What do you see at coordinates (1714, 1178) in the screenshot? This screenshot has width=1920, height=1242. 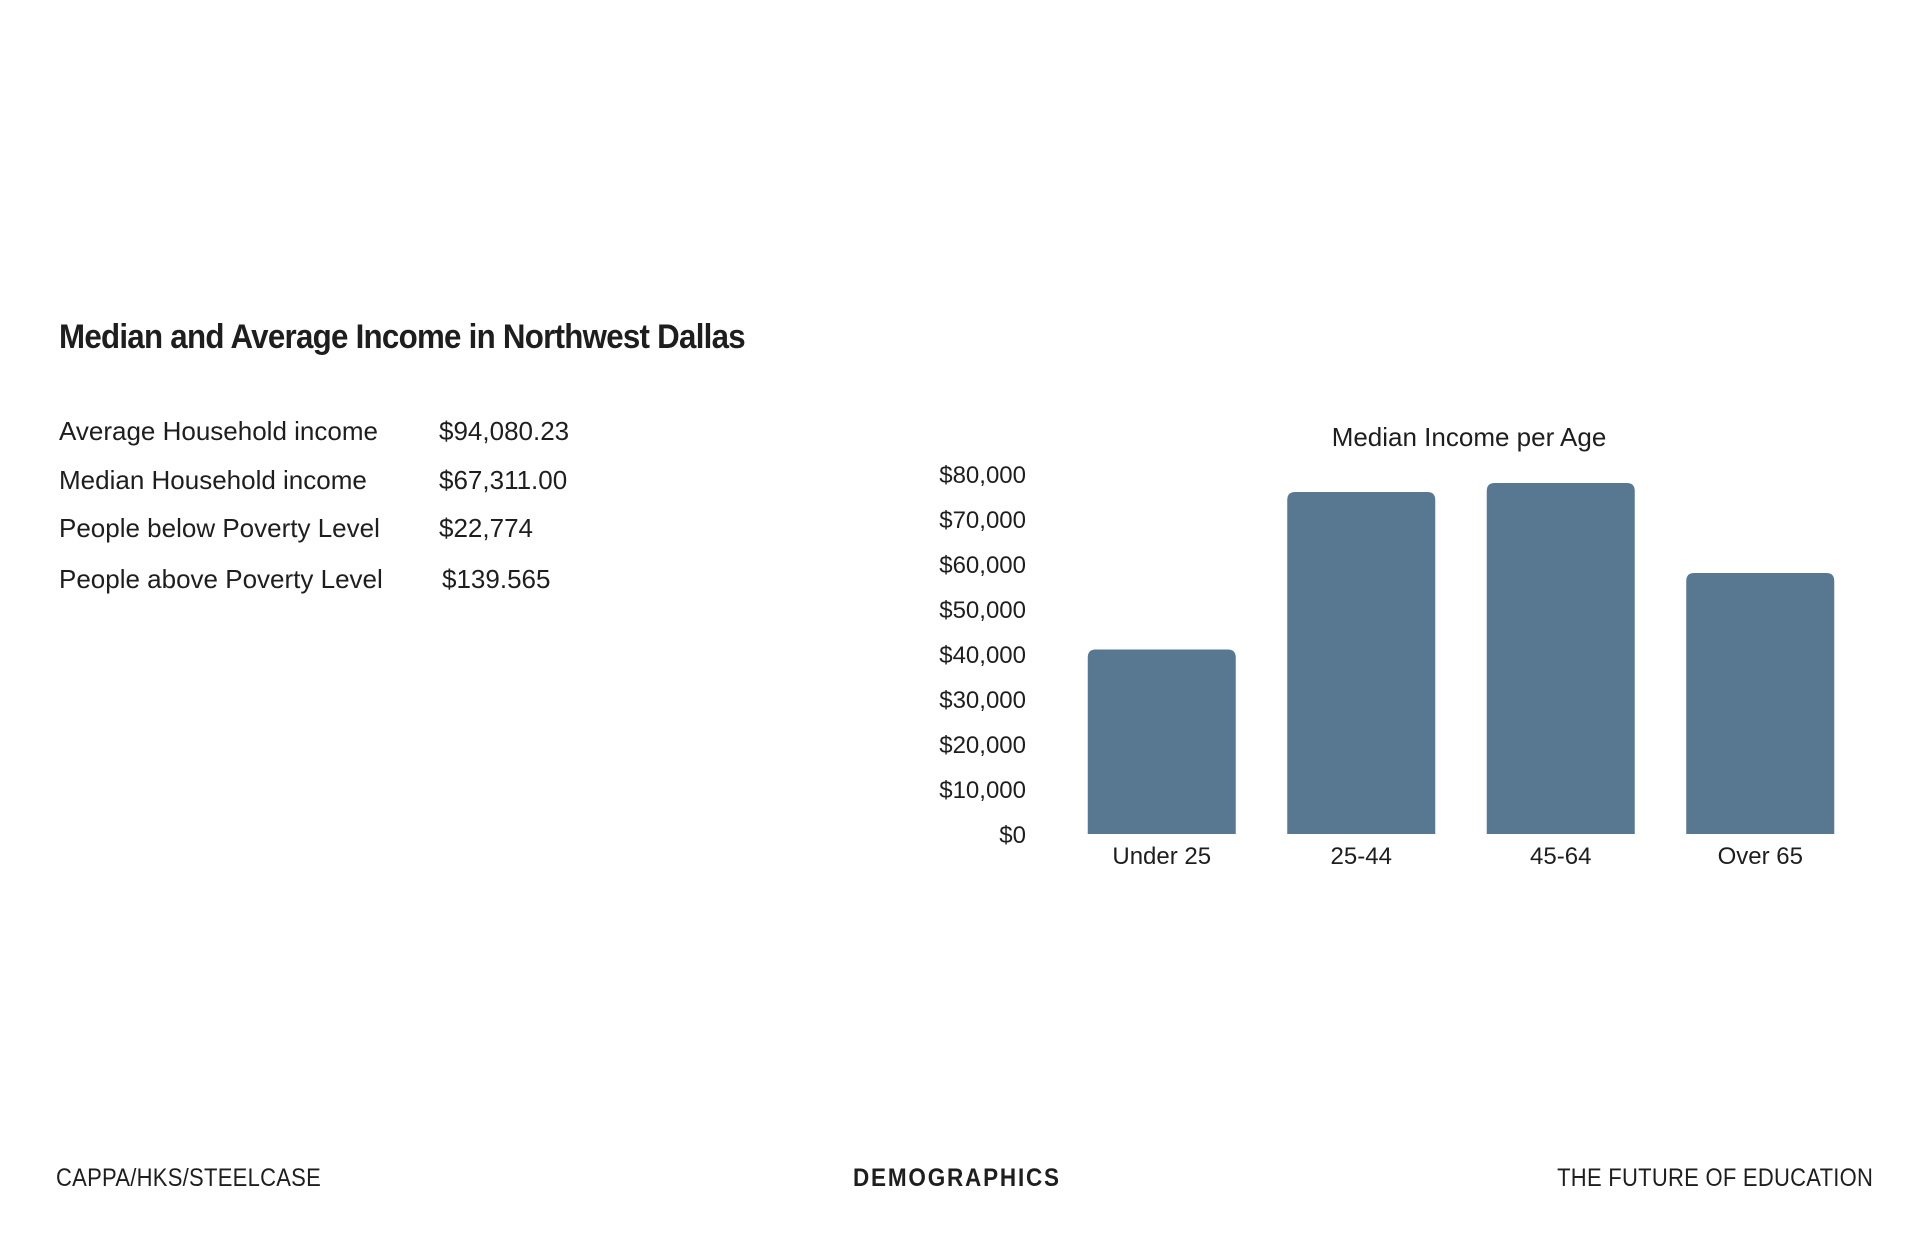 I see `footer-right: THE FUTURE OF EDUCATION` at bounding box center [1714, 1178].